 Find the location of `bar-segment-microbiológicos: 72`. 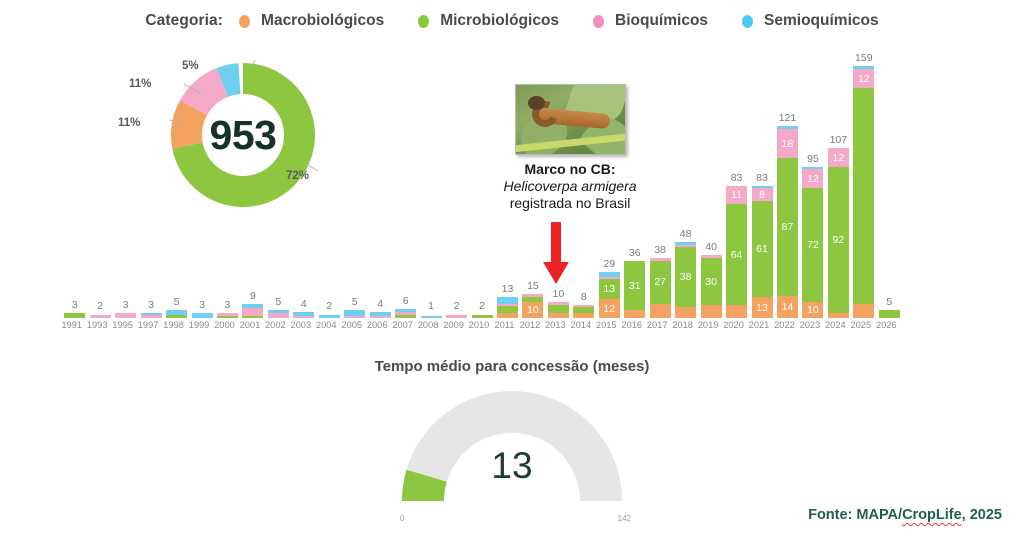

bar-segment-microbiológicos: 72 is located at coordinates (813, 245).